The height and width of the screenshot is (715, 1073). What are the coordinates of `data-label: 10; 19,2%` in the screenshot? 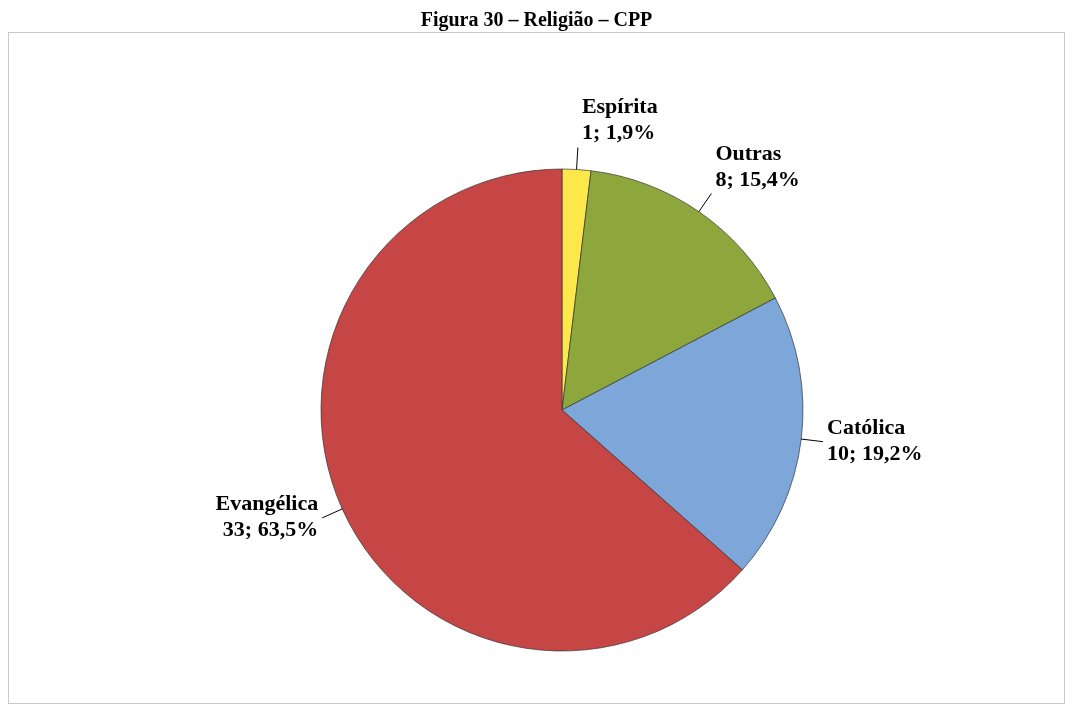 It's located at (875, 452).